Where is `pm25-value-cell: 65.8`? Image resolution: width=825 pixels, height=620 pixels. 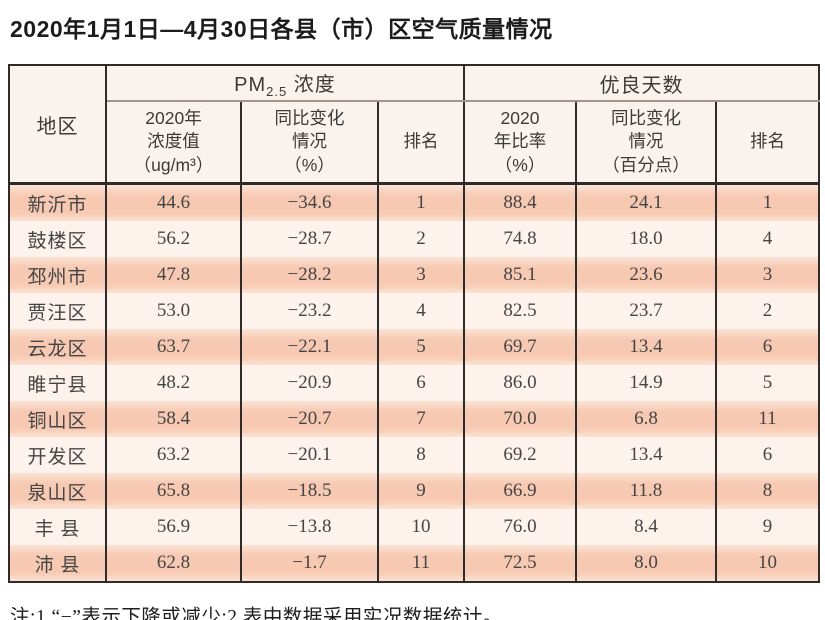
pm25-value-cell: 65.8 is located at coordinates (173, 491).